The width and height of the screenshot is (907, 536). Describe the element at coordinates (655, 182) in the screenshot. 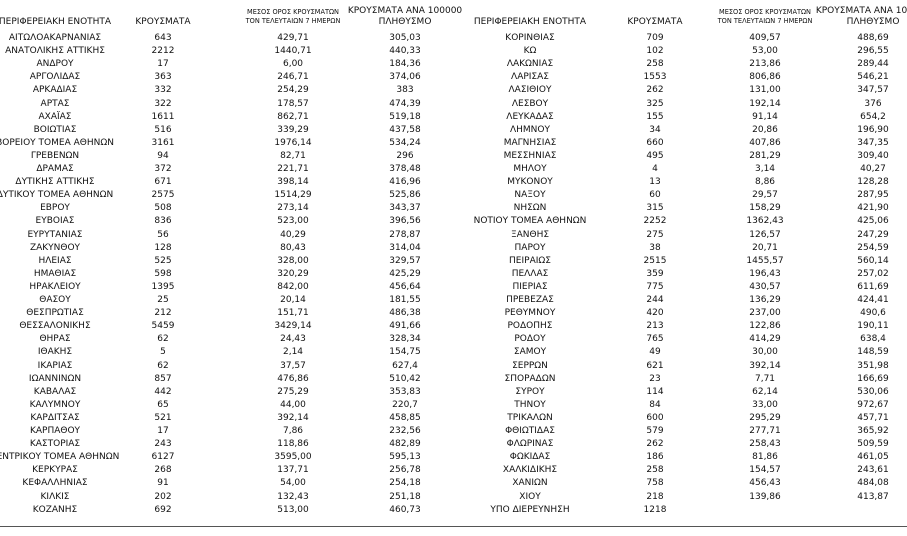

I see `cell-value: 13` at that location.